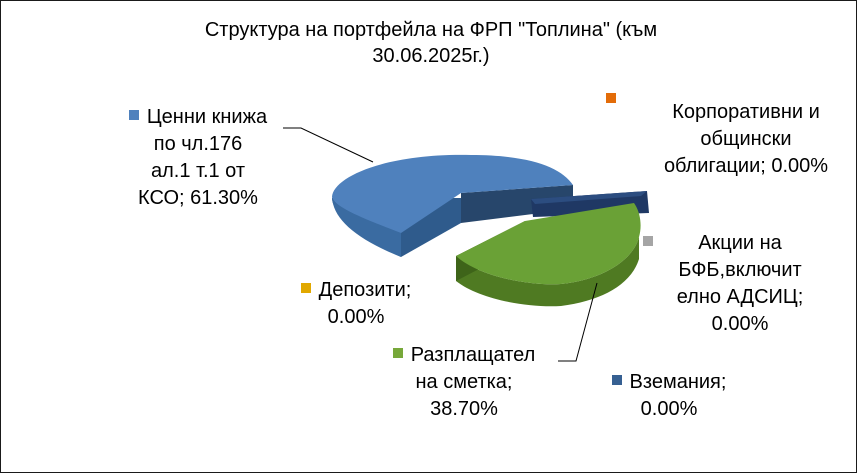 The image size is (857, 473). I want to click on label-shares-line-2: БФБ,включит, so click(740, 270).